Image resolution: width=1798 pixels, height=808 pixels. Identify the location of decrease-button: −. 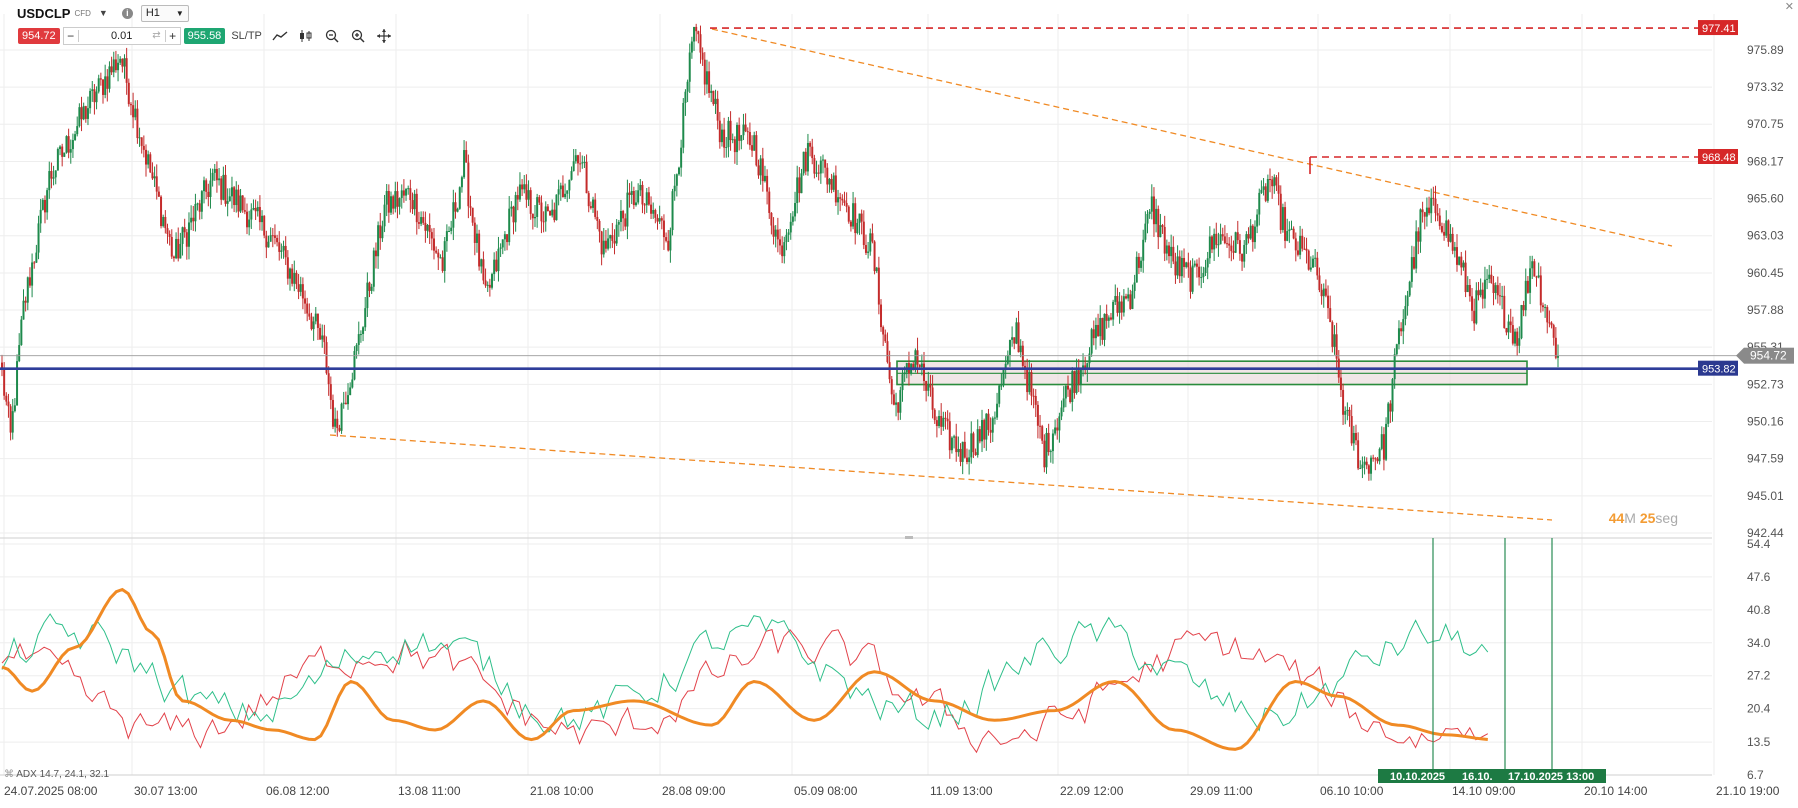
(71, 36).